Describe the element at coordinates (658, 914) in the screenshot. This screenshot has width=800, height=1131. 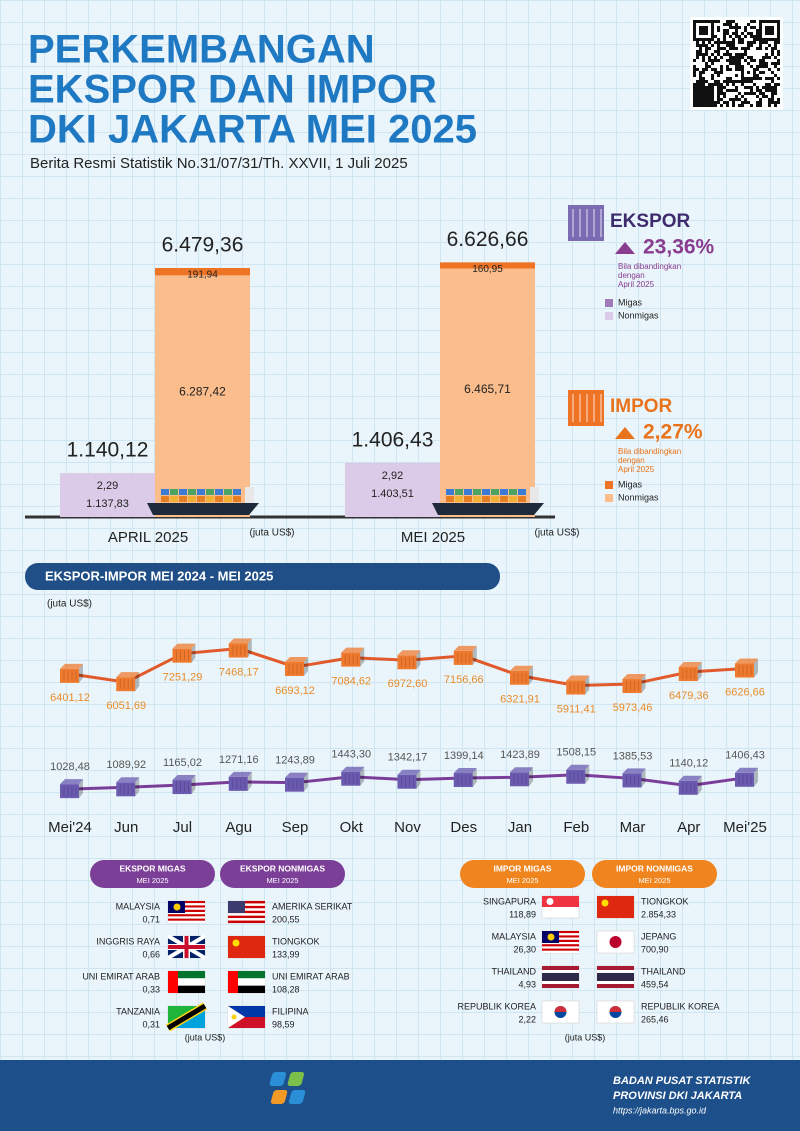
I see `country-value: 2.854,33` at that location.